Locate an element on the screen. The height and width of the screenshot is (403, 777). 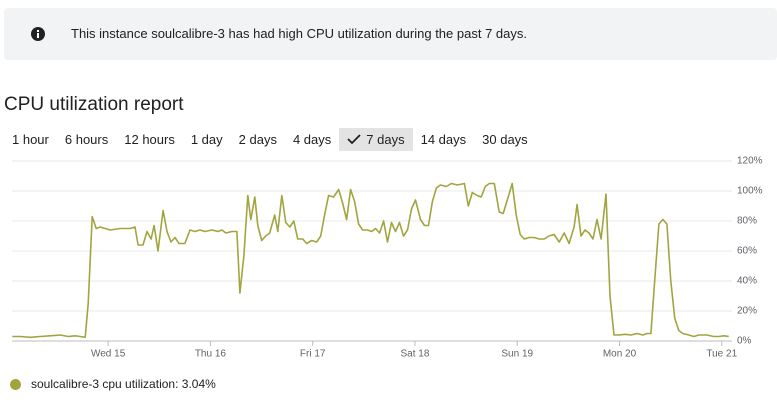
info-icon is located at coordinates (38, 34).